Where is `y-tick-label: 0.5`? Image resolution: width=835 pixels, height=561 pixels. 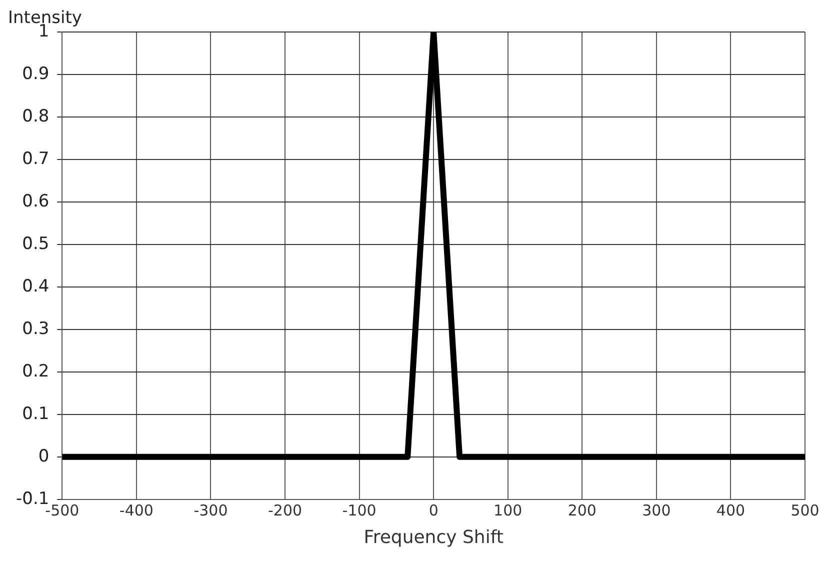 y-tick-label: 0.5 is located at coordinates (36, 244).